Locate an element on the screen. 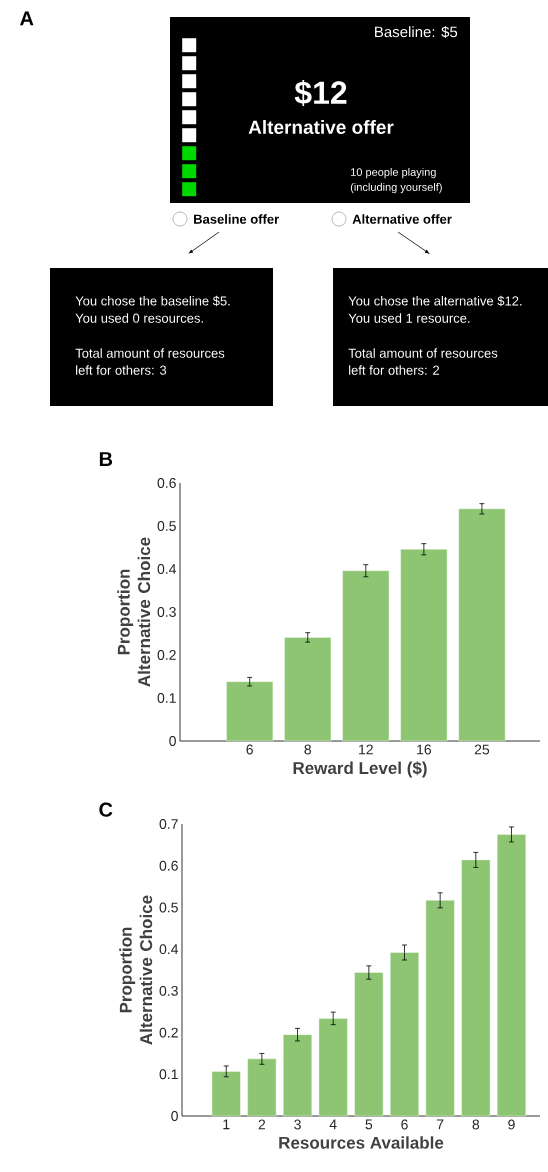 This screenshot has width=548, height=1172. x-tick-label: 12 is located at coordinates (366, 749).